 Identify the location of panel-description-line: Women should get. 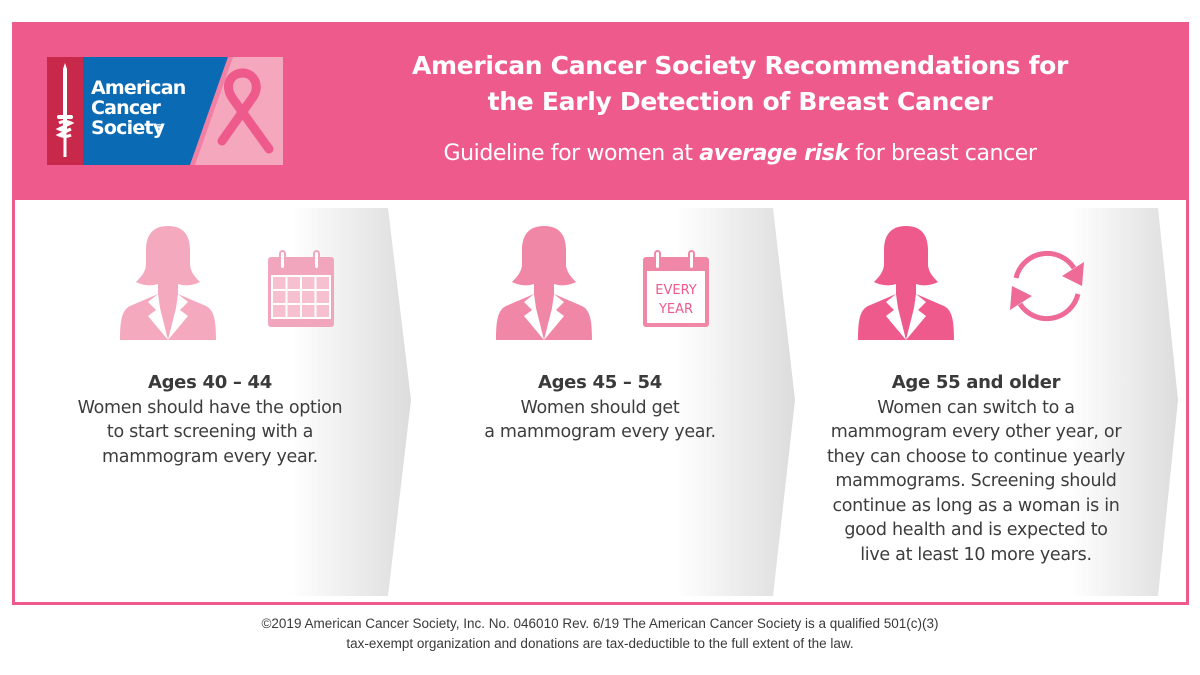
(600, 407).